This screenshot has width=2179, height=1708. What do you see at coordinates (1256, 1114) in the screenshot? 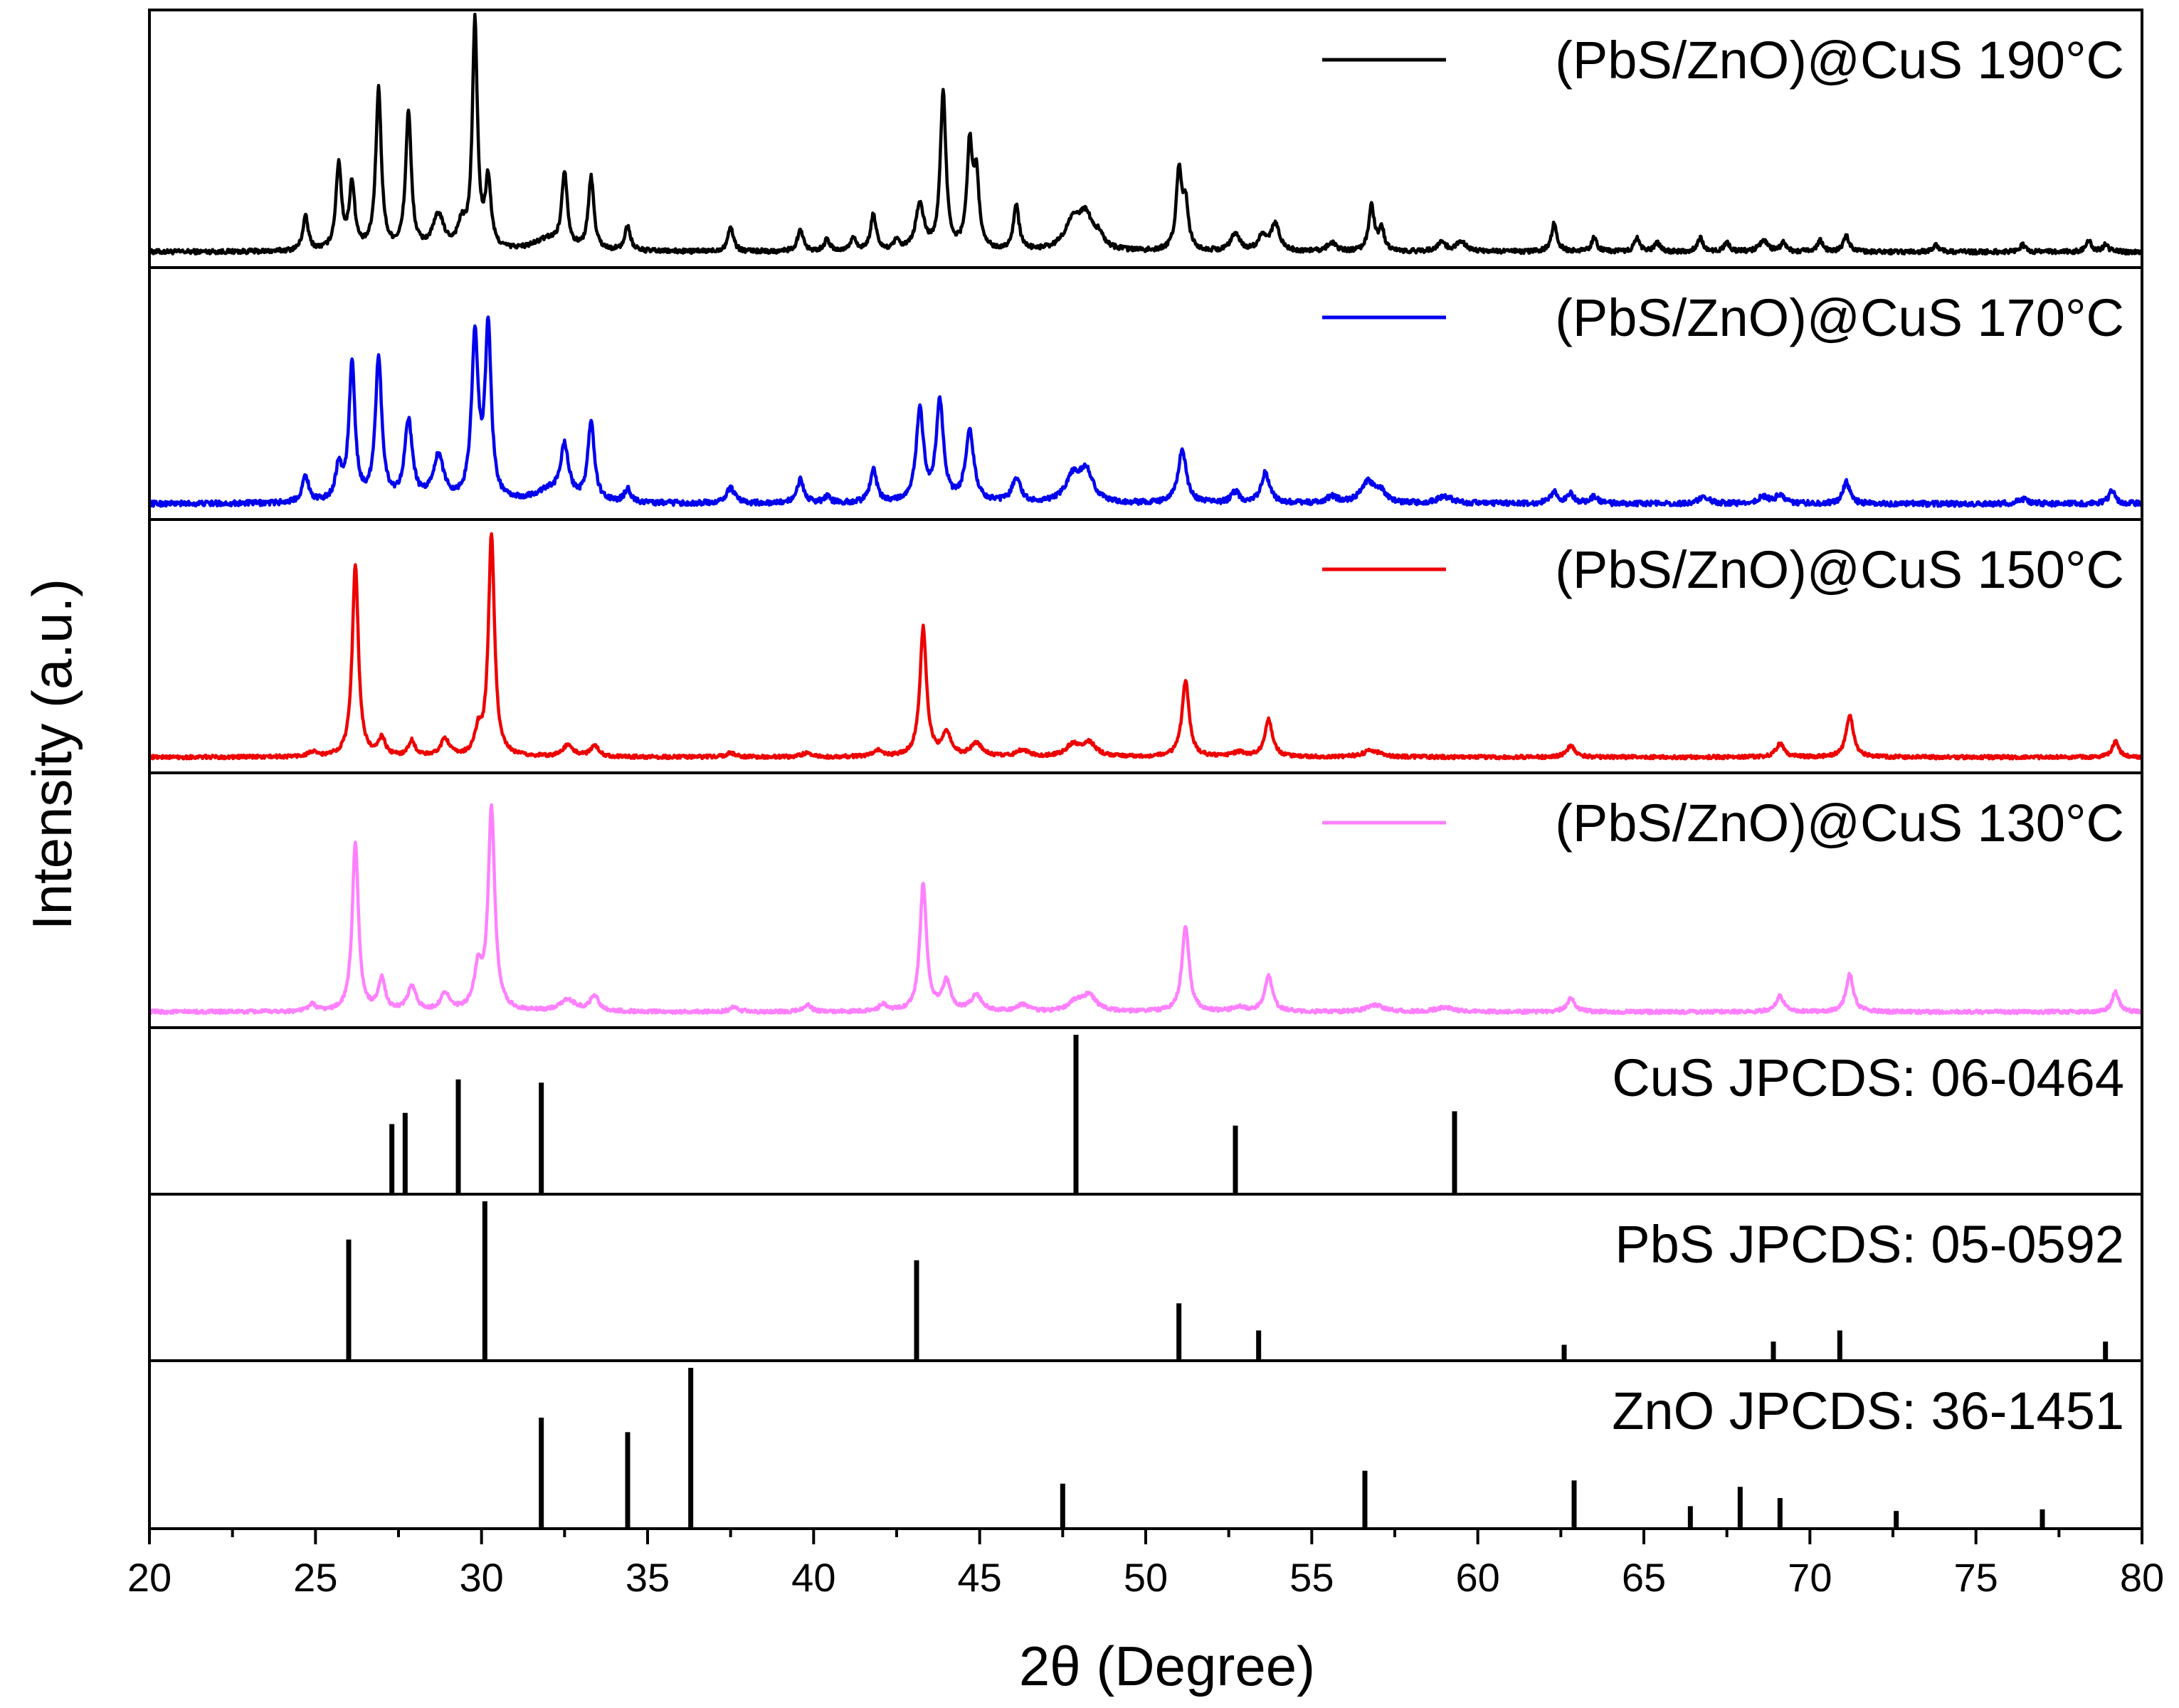
I see `panel-cus-jpcds-06-0464: CuS JPCDS: 06-0464` at bounding box center [1256, 1114].